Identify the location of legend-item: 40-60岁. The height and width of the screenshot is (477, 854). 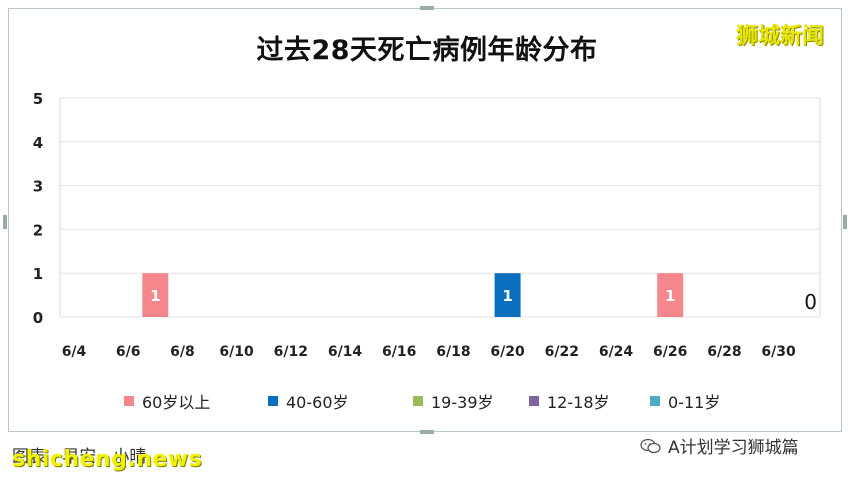
(308, 401).